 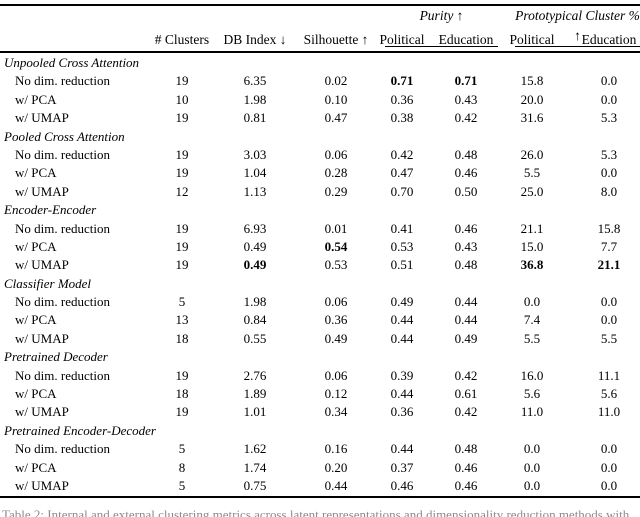 I want to click on value-cell: 0.01, so click(x=336, y=228).